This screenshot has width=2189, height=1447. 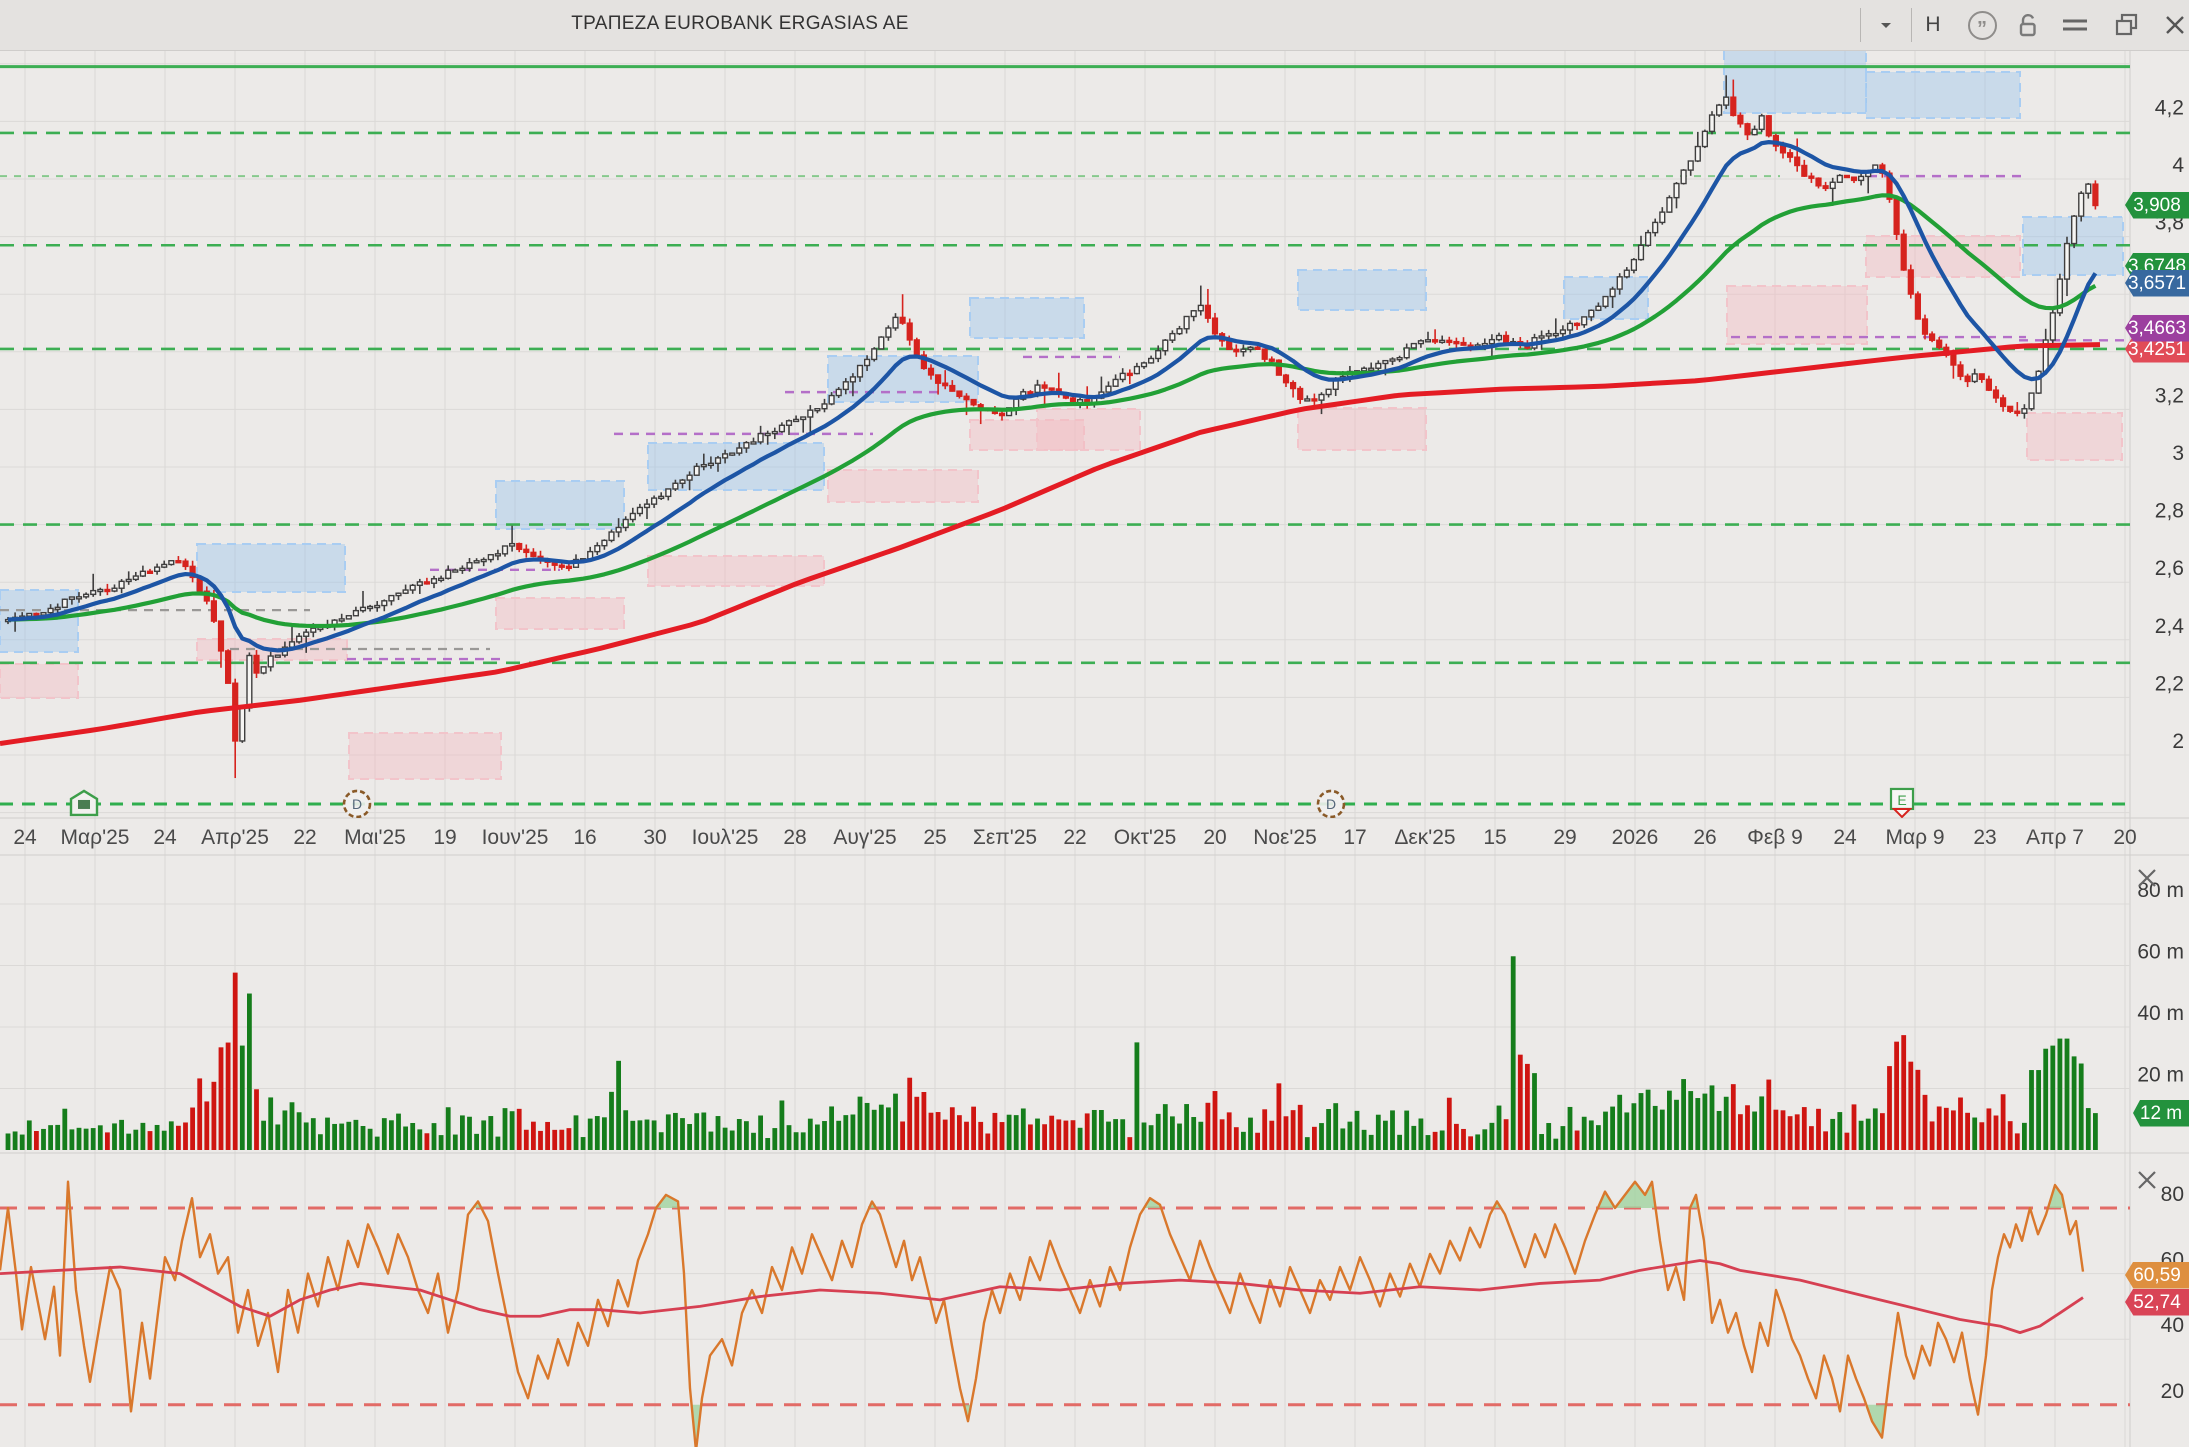 I want to click on date-label: Μαρ'25, so click(x=95, y=837).